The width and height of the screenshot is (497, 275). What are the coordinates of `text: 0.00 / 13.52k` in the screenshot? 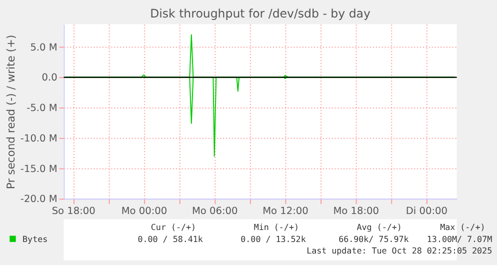 It's located at (273, 239).